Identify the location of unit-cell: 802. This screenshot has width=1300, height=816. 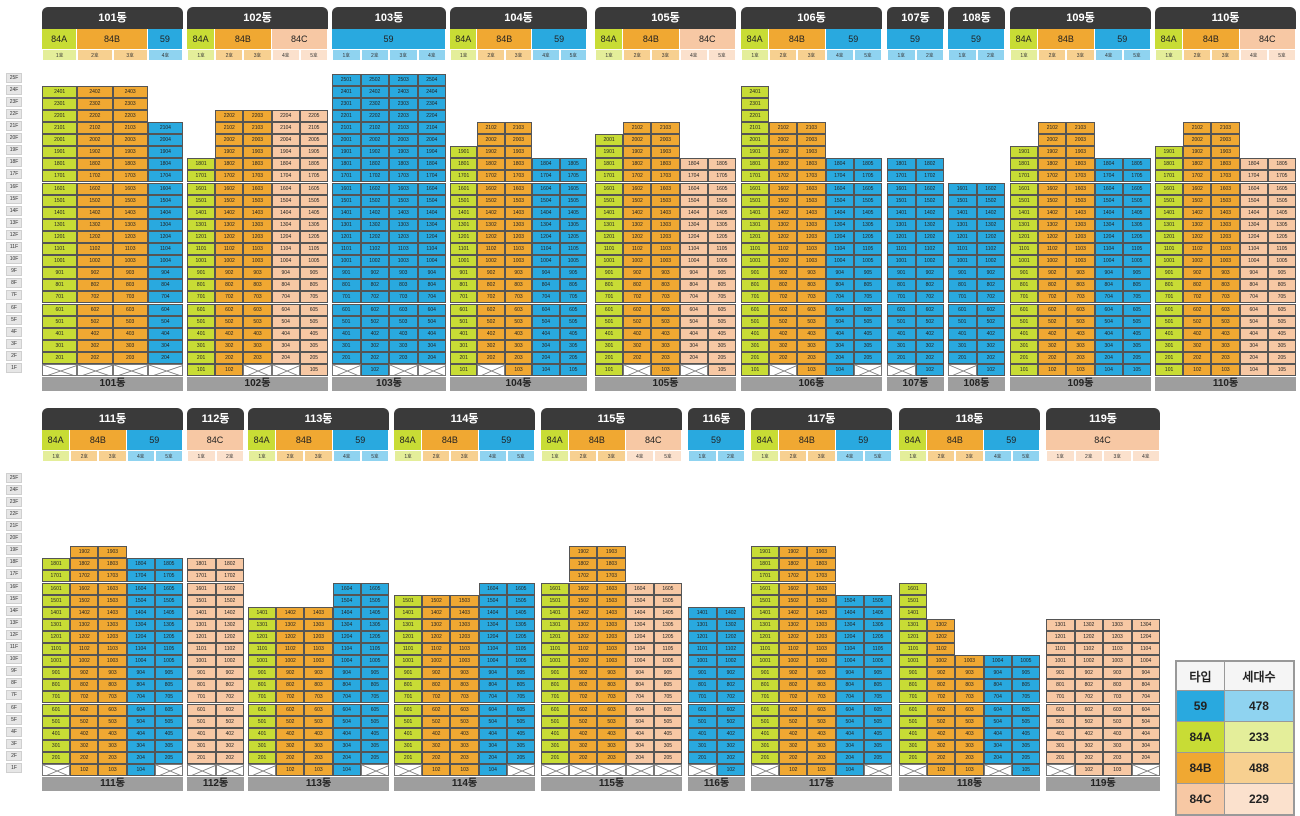
(229, 685).